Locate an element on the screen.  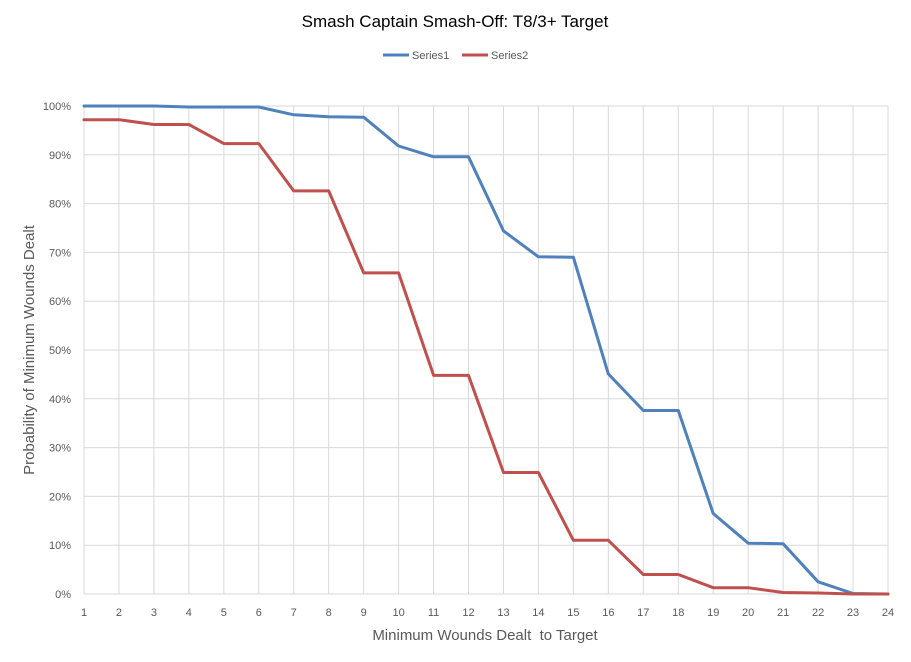
y-tick-label: 100% is located at coordinates (57, 107).